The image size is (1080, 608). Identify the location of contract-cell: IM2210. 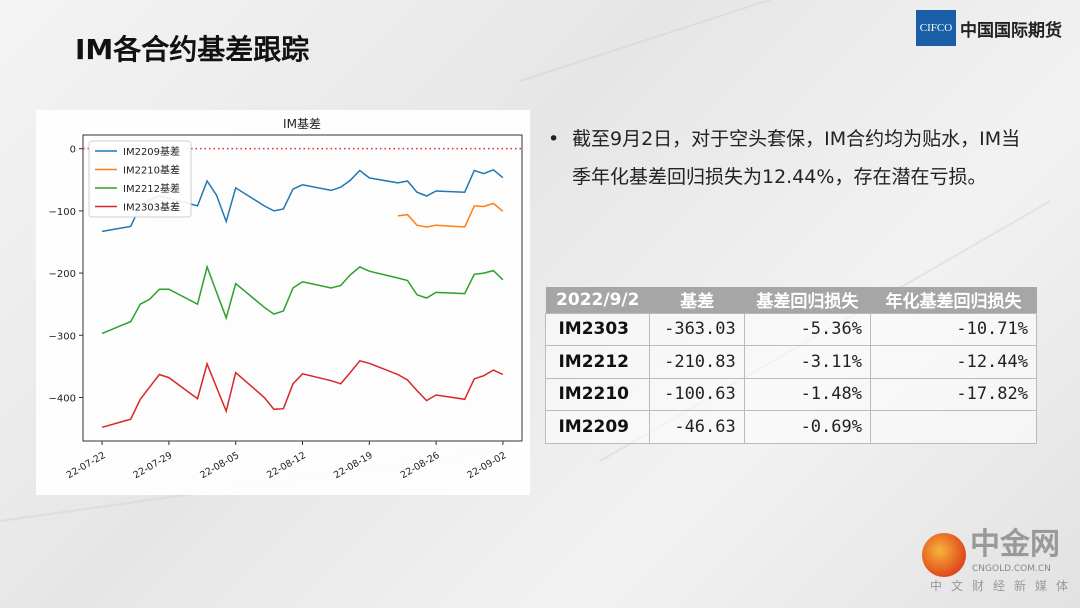
(597, 394).